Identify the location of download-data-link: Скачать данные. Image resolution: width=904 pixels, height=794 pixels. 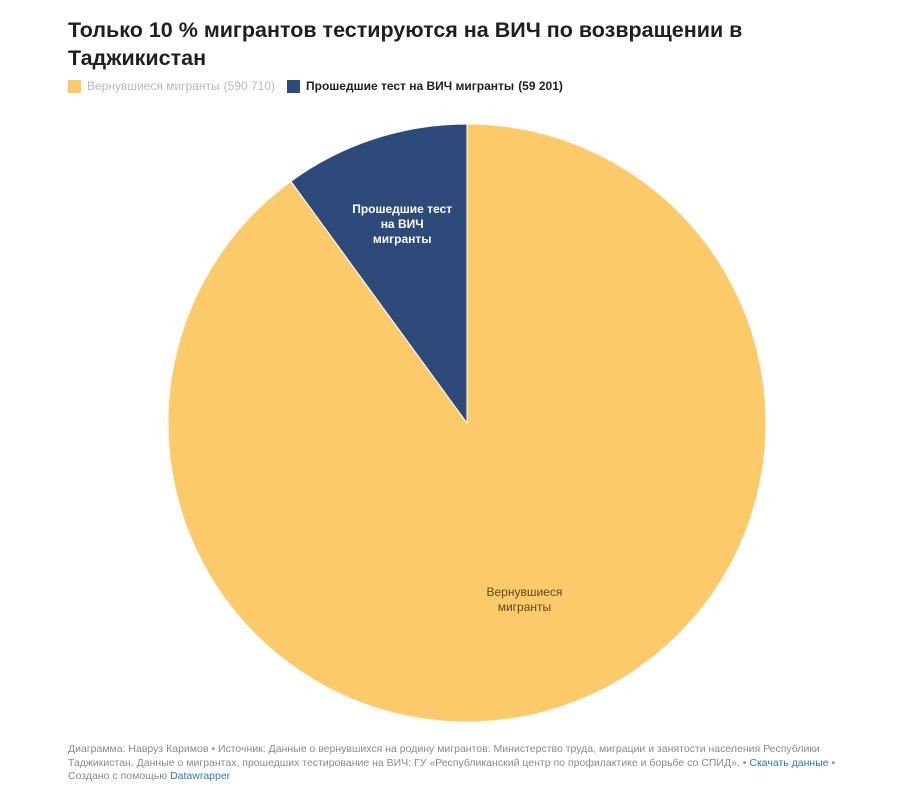
(789, 762).